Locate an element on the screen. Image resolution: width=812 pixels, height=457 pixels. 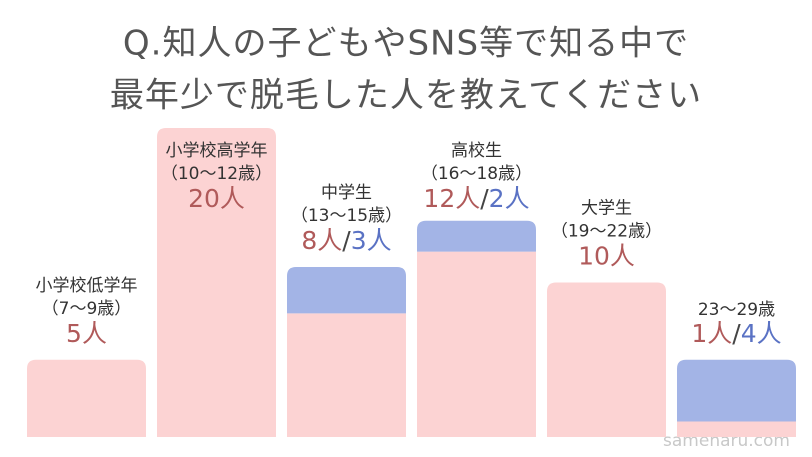
category-label: 小学校高学年 is located at coordinates (217, 151).